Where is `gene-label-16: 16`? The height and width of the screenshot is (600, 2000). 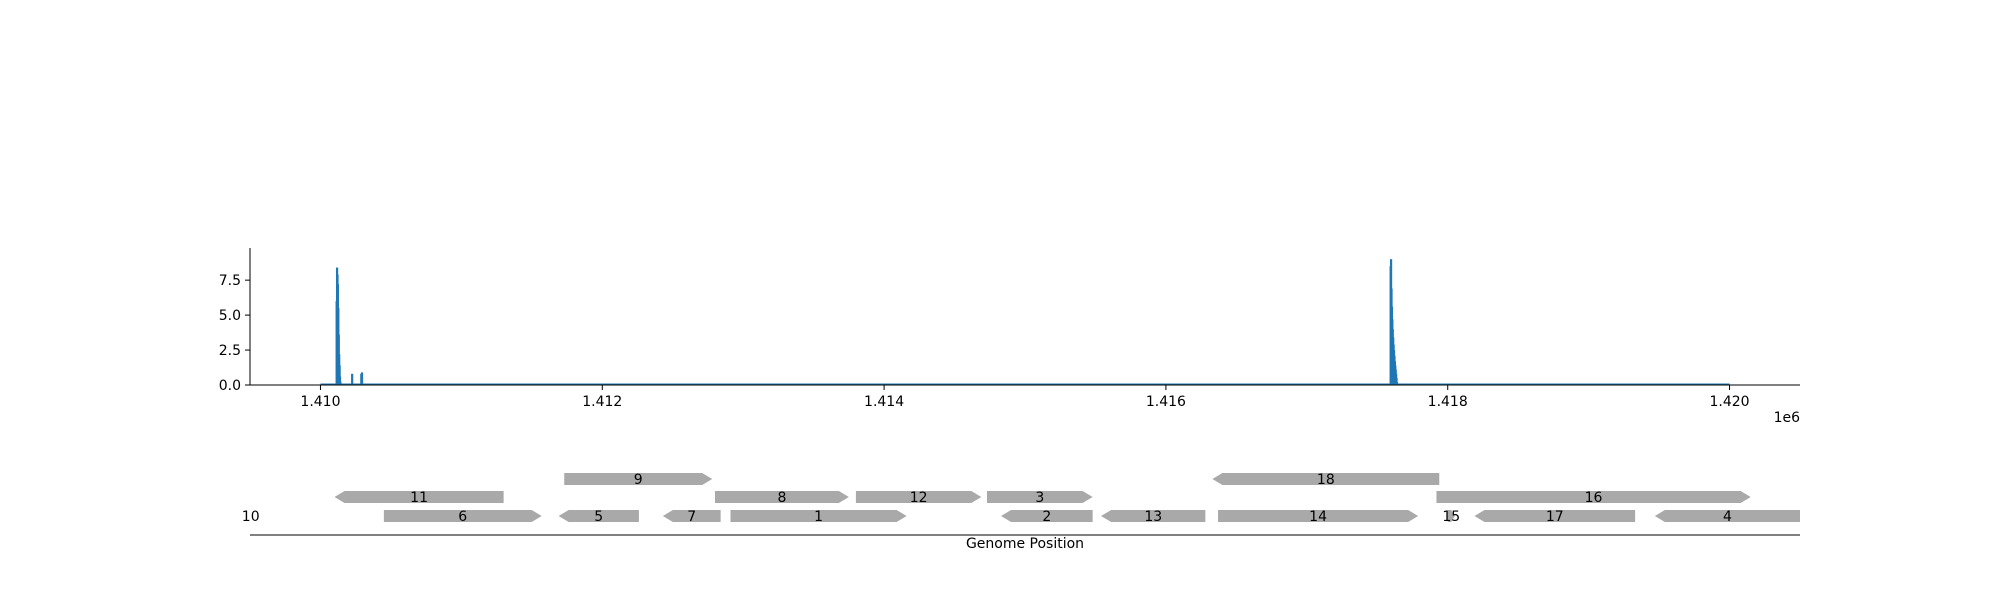 gene-label-16: 16 is located at coordinates (1594, 498).